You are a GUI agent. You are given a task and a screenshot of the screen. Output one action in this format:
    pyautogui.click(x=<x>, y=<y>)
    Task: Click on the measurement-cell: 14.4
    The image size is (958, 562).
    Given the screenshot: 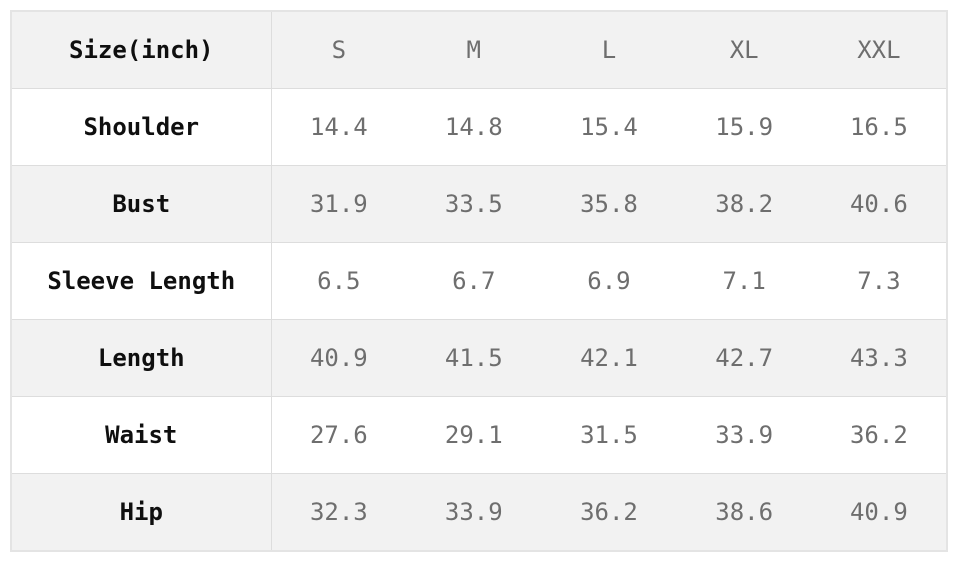 What is the action you would take?
    pyautogui.click(x=339, y=127)
    